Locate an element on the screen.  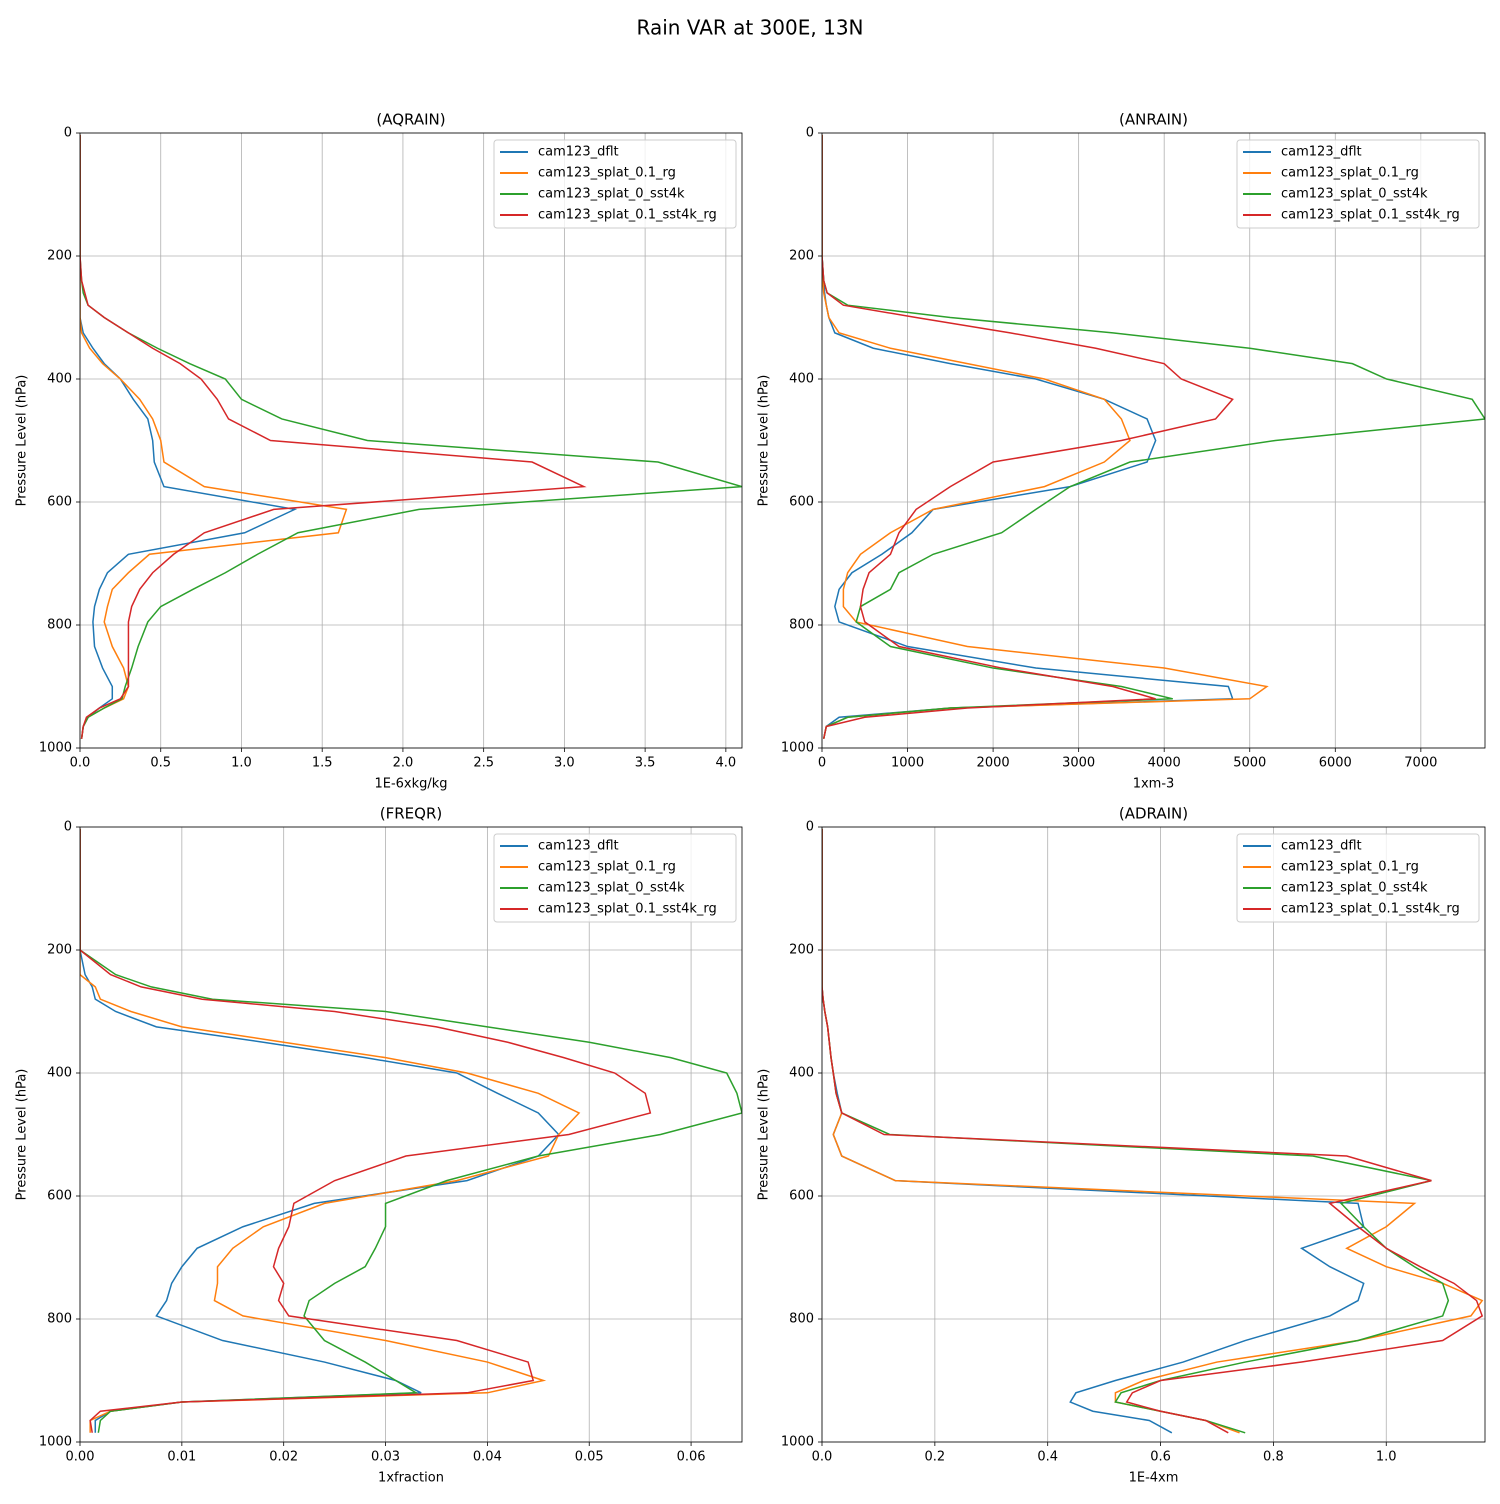
subplot-title: (ADRAIN) is located at coordinates (1153, 814).